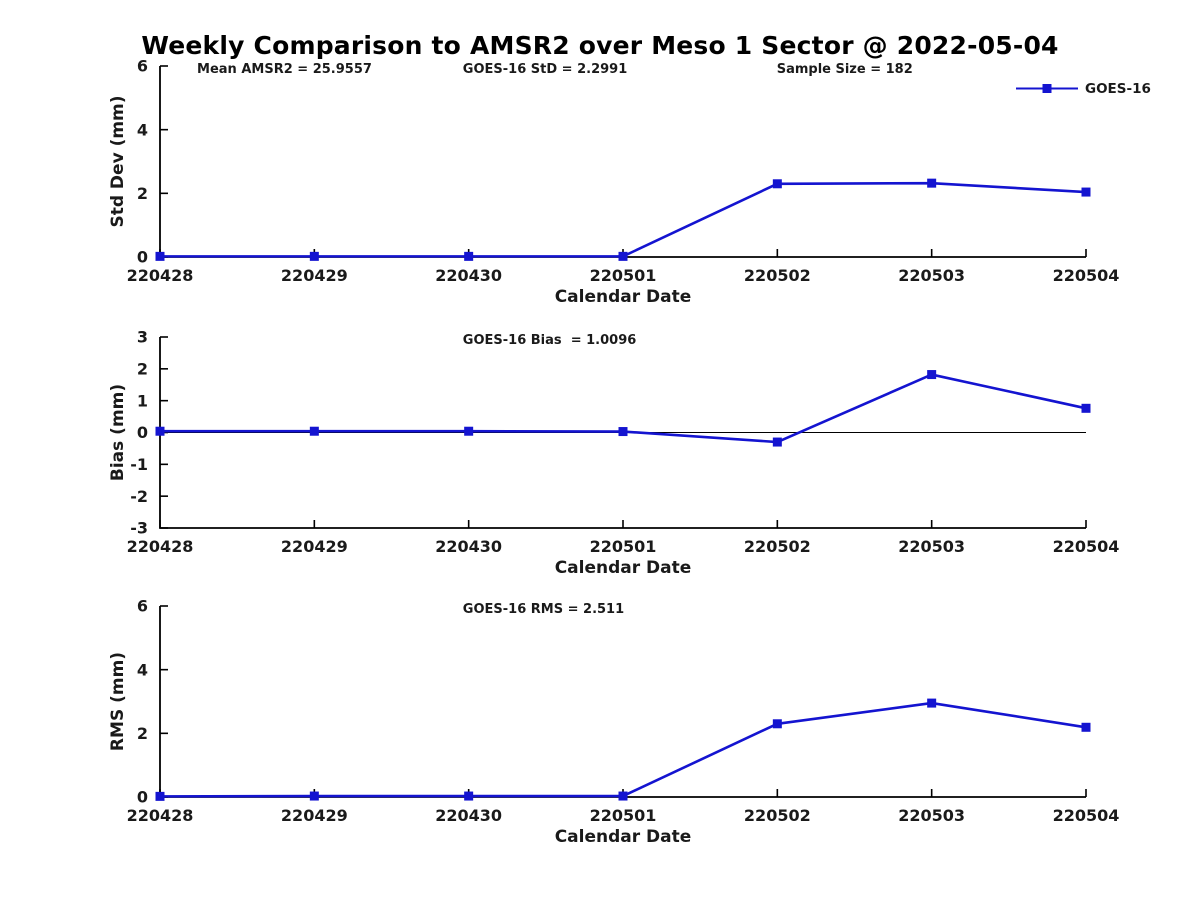  Describe the element at coordinates (550, 340) in the screenshot. I see `subplot-annotation: GOES-16 Bias = 1.0096` at that location.